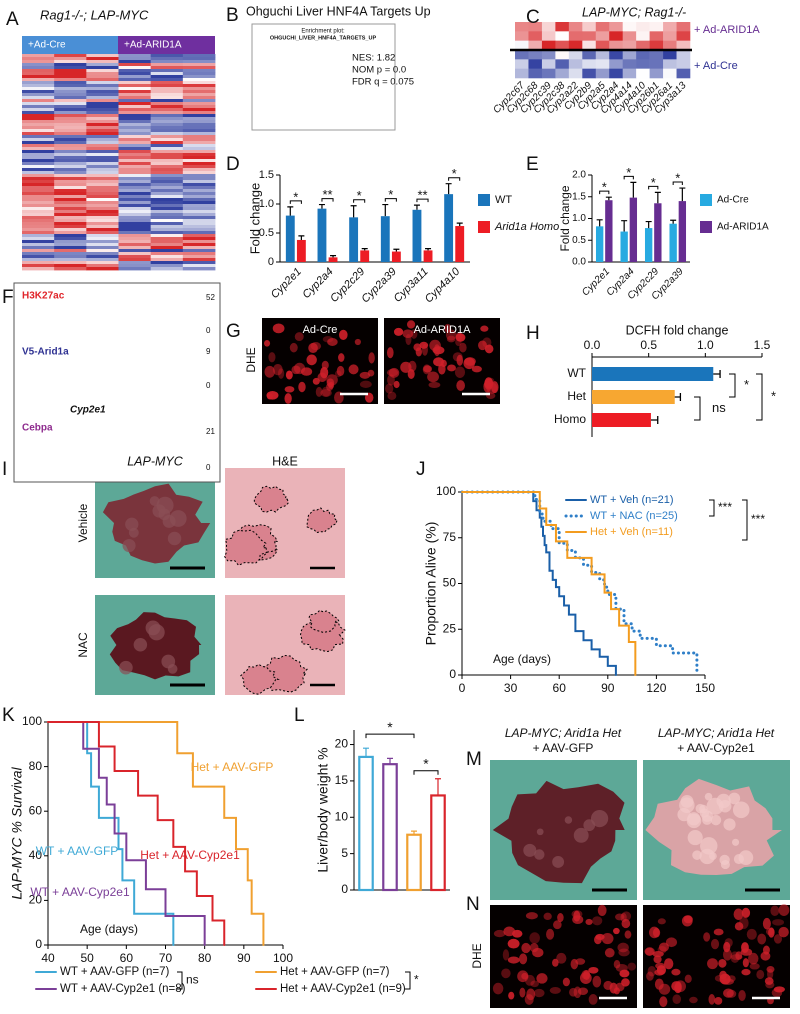 This screenshot has height=1014, width=800. I want to click on y-tick-label: 0, so click(452, 674).